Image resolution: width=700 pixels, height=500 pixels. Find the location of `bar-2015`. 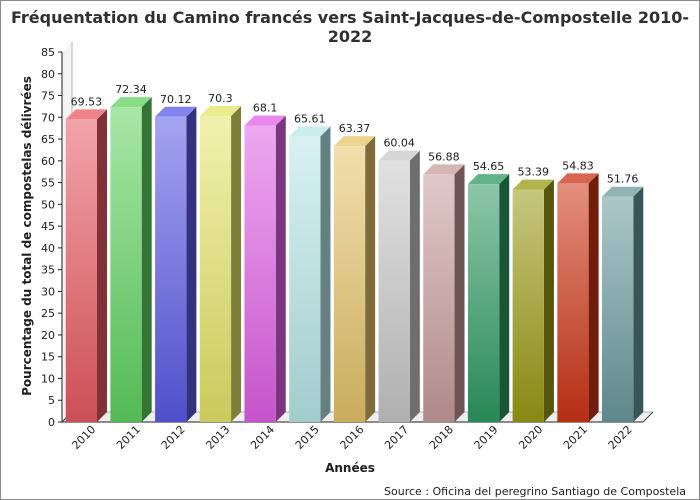

bar-2015 is located at coordinates (310, 274).